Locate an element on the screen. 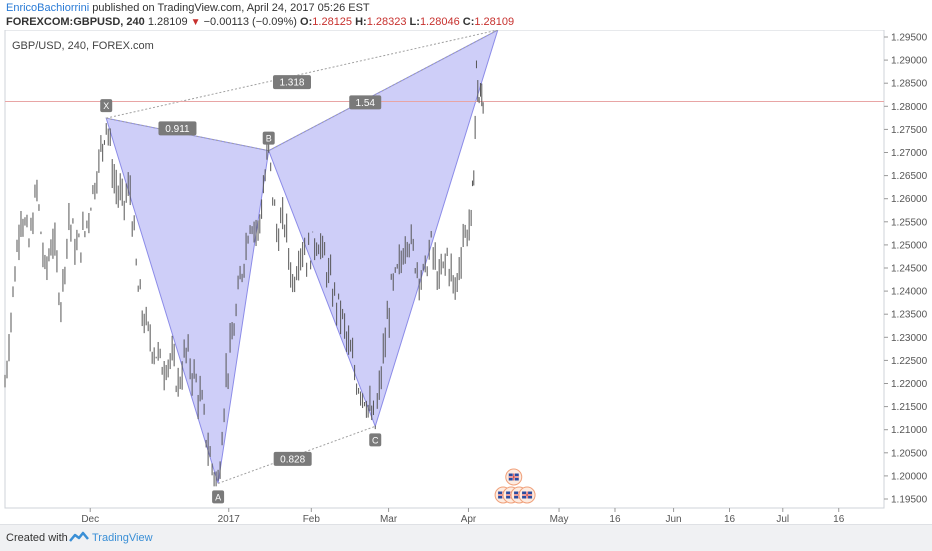 This screenshot has height=551, width=932. high-value: 1.28323 is located at coordinates (386, 22).